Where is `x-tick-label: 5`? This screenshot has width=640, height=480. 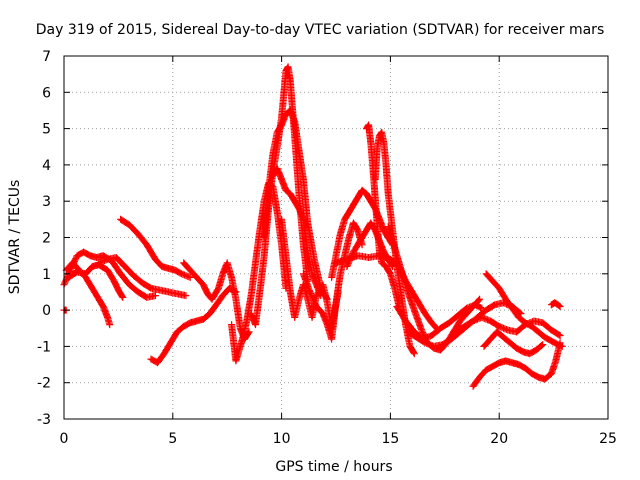 x-tick-label: 5 is located at coordinates (172, 439).